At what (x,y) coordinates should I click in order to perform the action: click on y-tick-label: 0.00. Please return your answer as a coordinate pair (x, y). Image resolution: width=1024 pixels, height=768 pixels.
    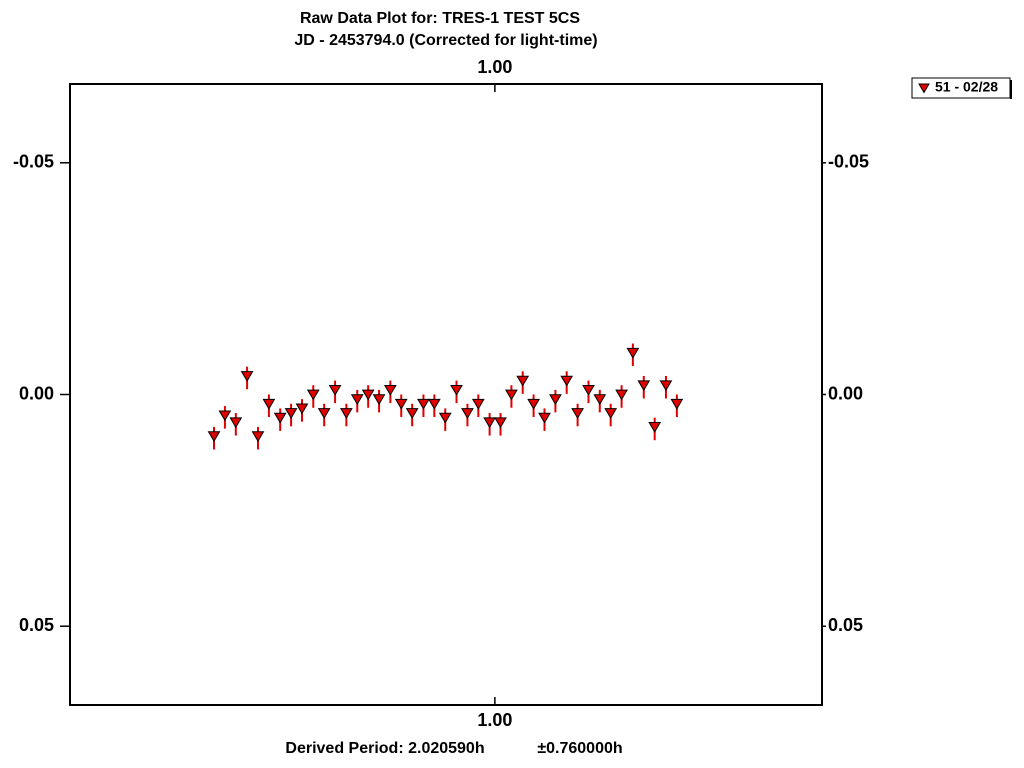
    Looking at the image, I should click on (36, 393).